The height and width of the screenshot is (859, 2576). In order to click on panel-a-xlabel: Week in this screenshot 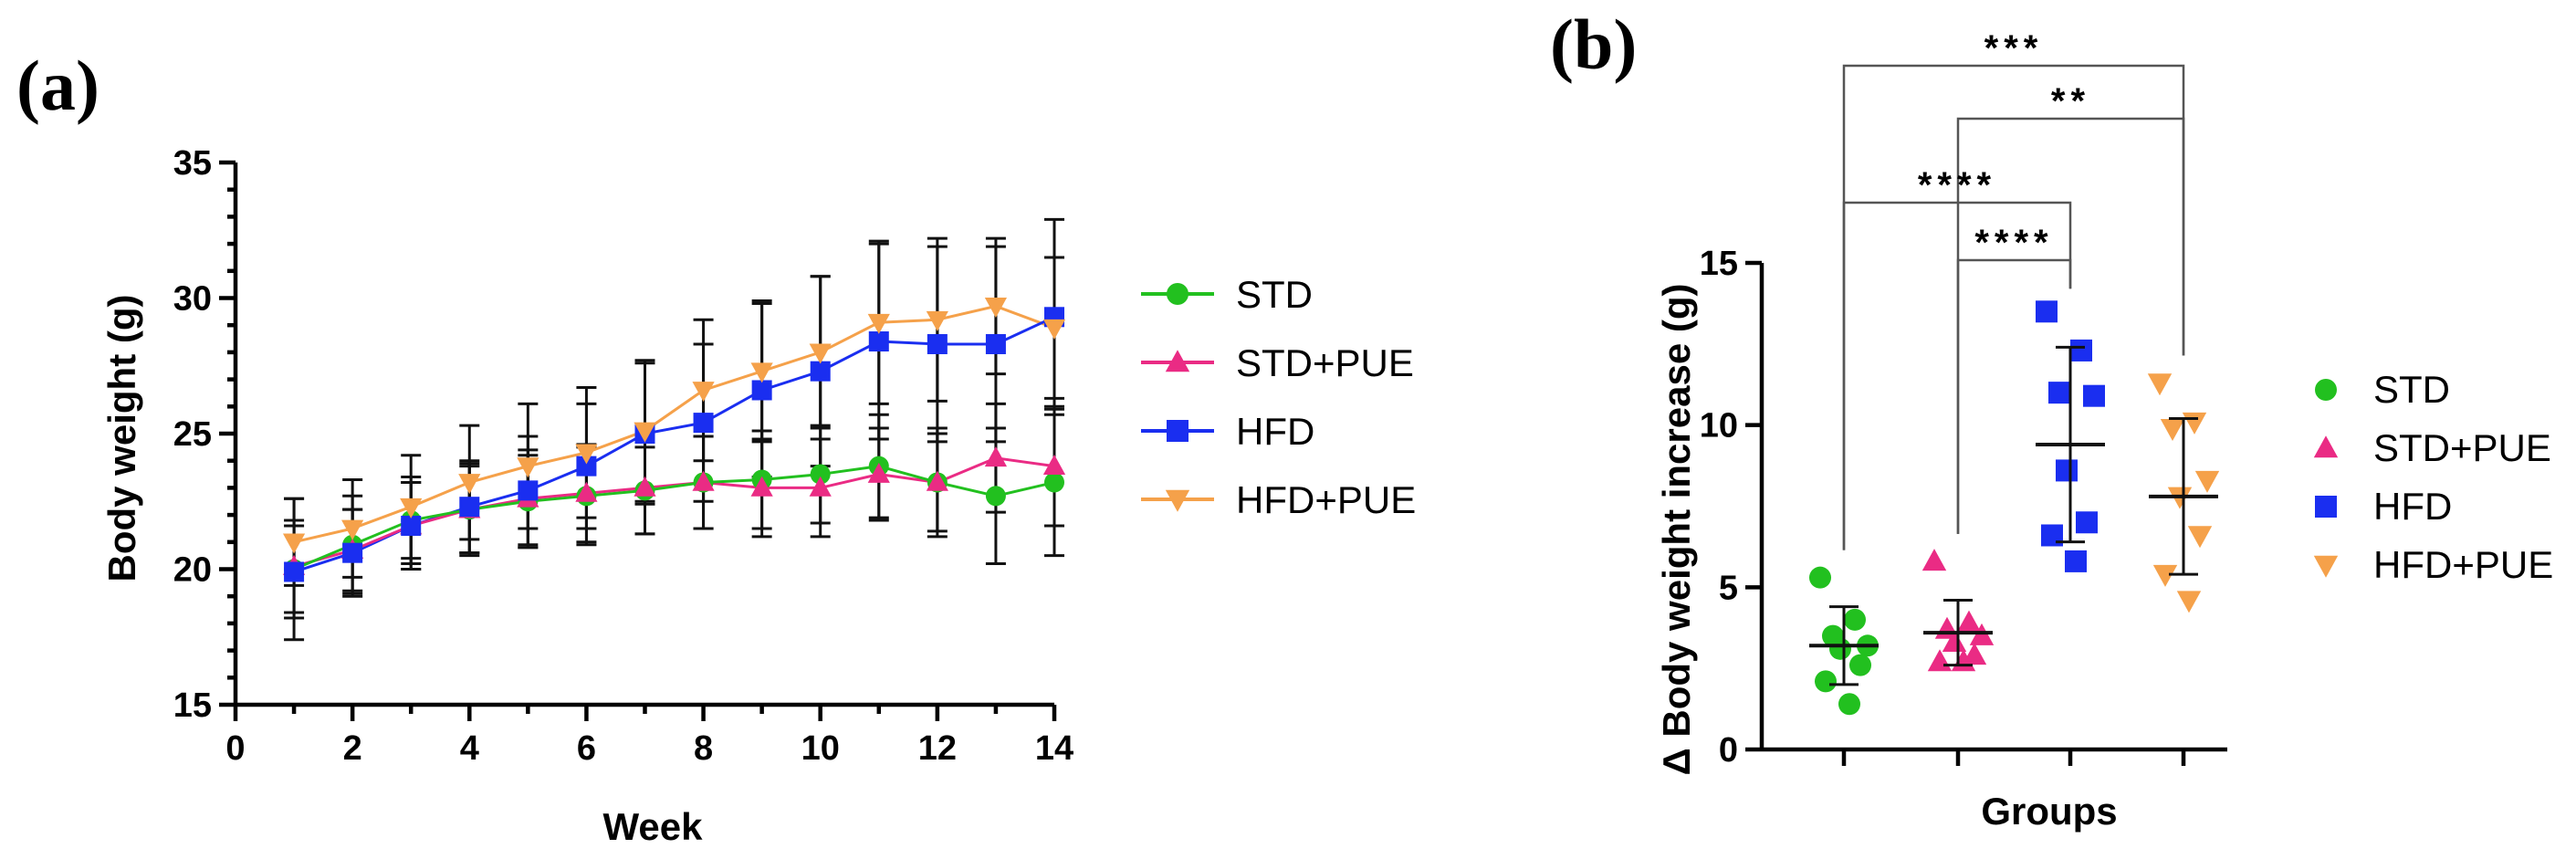, I will do `click(653, 827)`.